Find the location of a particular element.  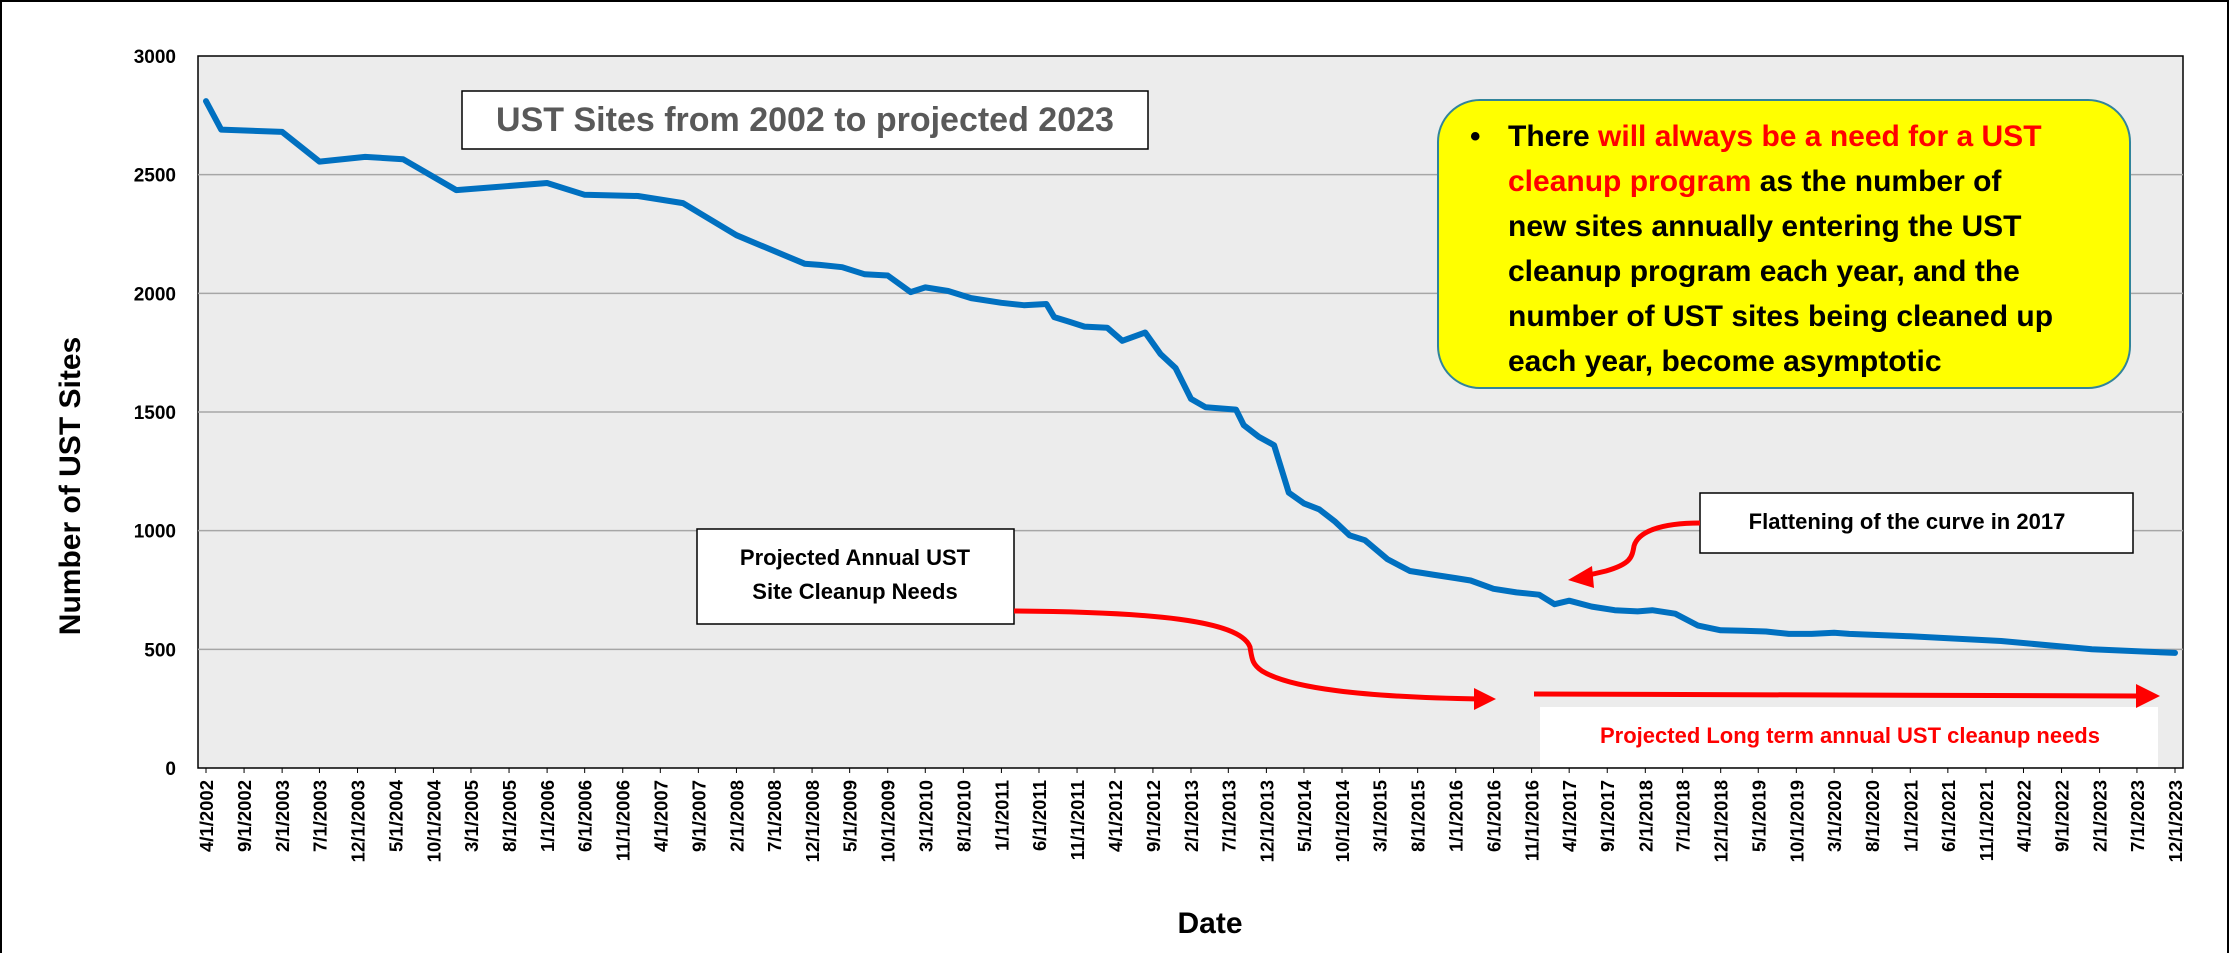

x-tick-label: 6/1/2011 is located at coordinates (1039, 815).